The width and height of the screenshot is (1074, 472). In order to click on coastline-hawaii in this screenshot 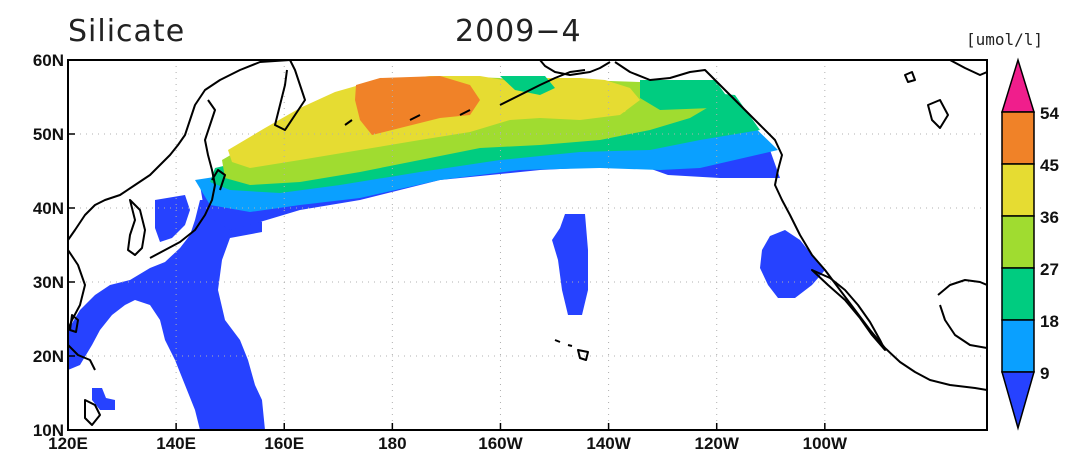, I will do `click(571, 350)`.